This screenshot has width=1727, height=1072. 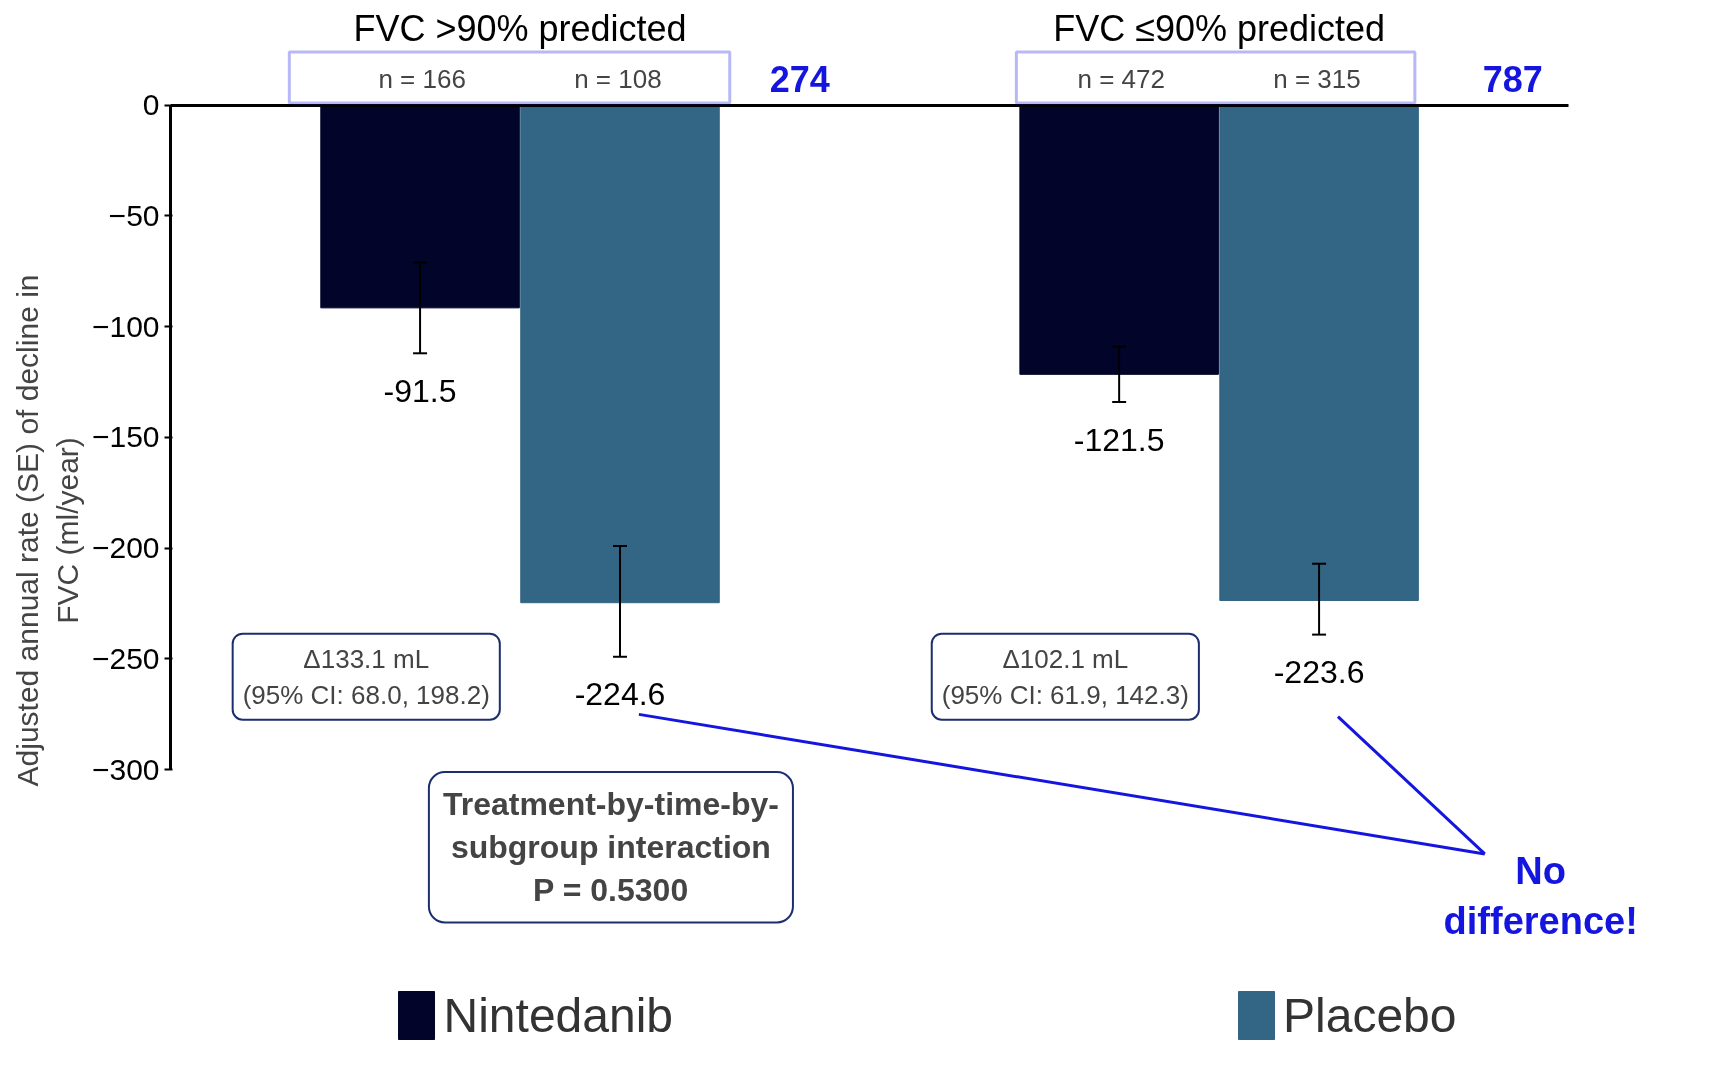 What do you see at coordinates (618, 78) in the screenshot?
I see `text: n = 108` at bounding box center [618, 78].